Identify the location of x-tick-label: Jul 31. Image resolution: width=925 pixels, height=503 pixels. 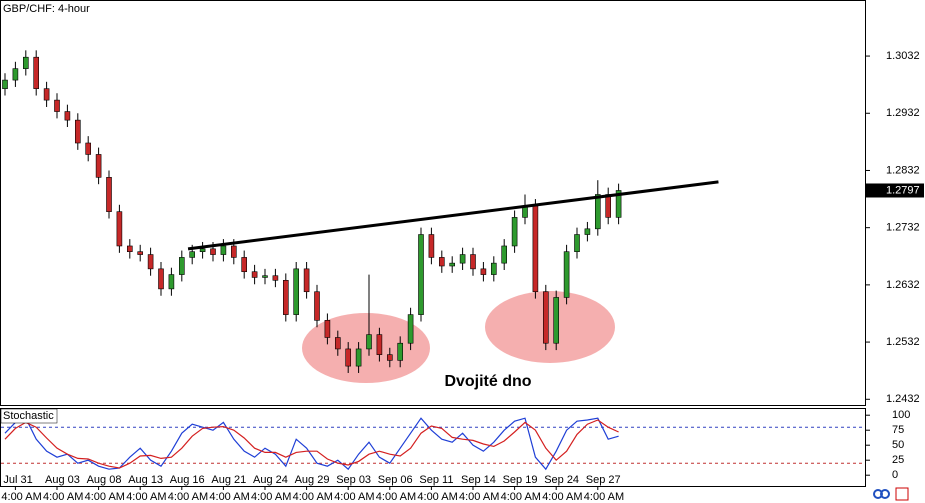
(17, 480).